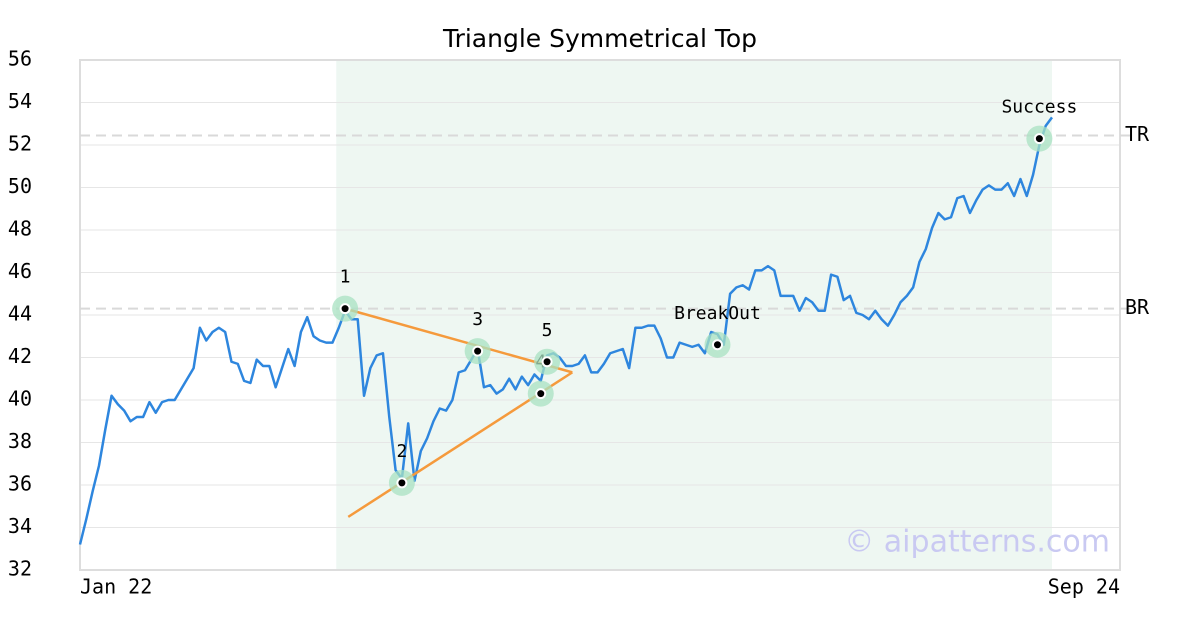 The width and height of the screenshot is (1200, 630). I want to click on y-tick-label: 40, so click(20, 399).